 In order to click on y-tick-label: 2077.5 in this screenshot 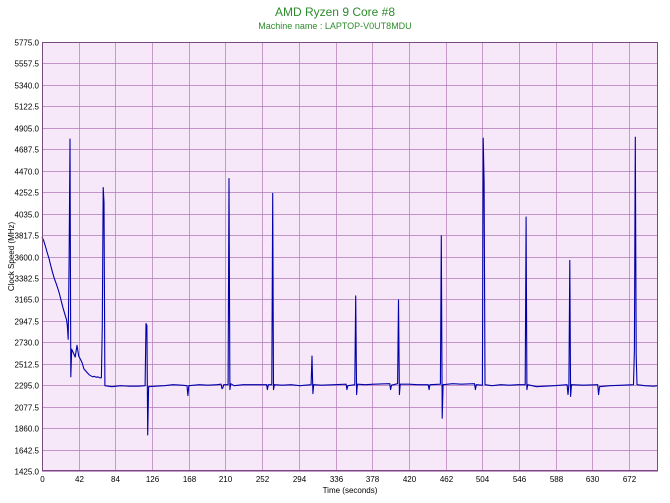, I will do `click(27, 408)`.